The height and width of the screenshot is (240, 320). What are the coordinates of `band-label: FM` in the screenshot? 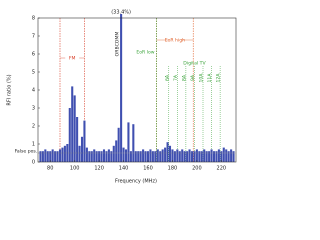 It's located at (72, 59).